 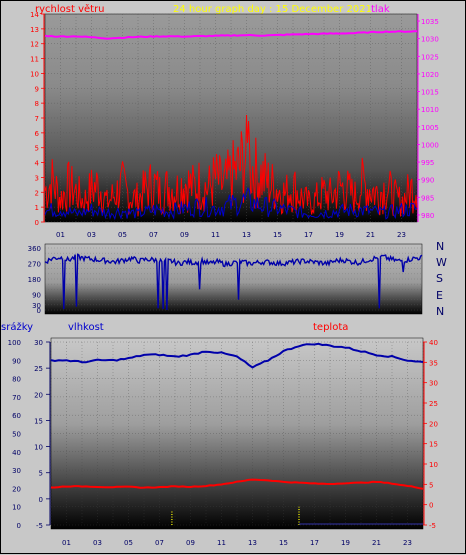 What do you see at coordinates (34, 45) in the screenshot?
I see `y-tick-label-wind: 12` at bounding box center [34, 45].